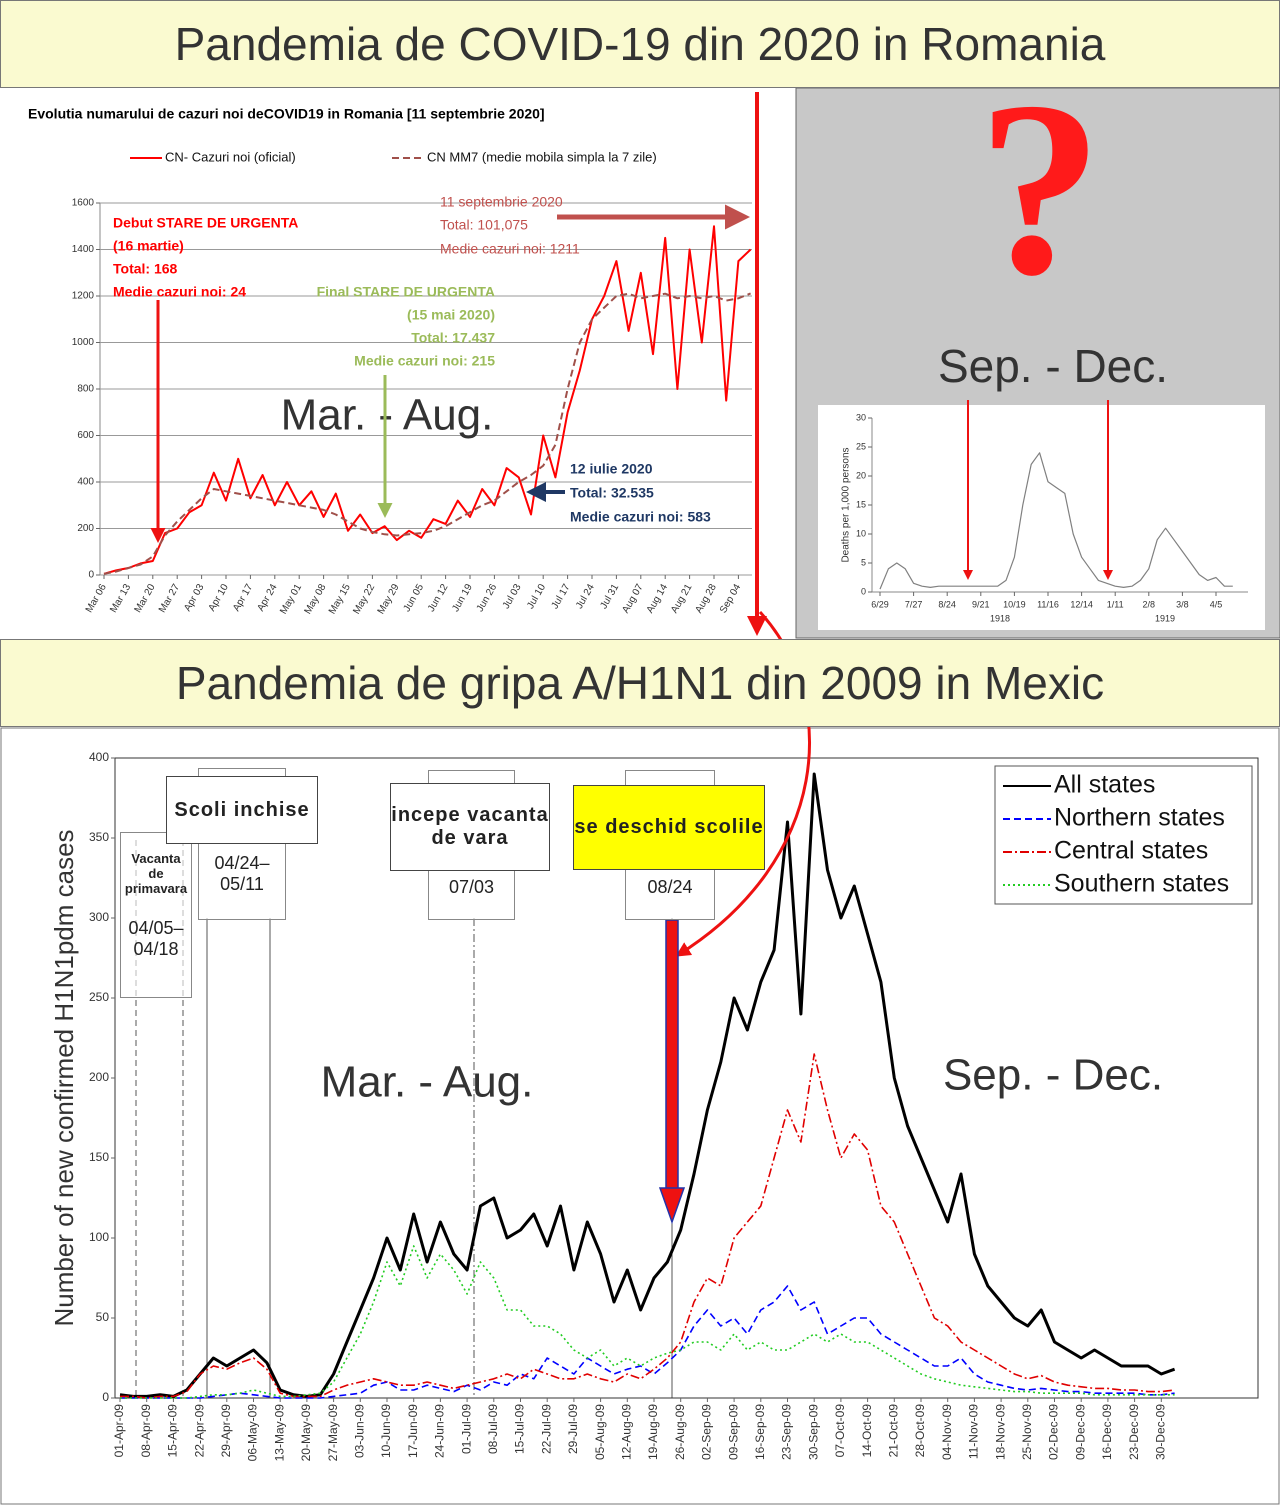  I want to click on x-tick-label: 6/29, so click(880, 604).